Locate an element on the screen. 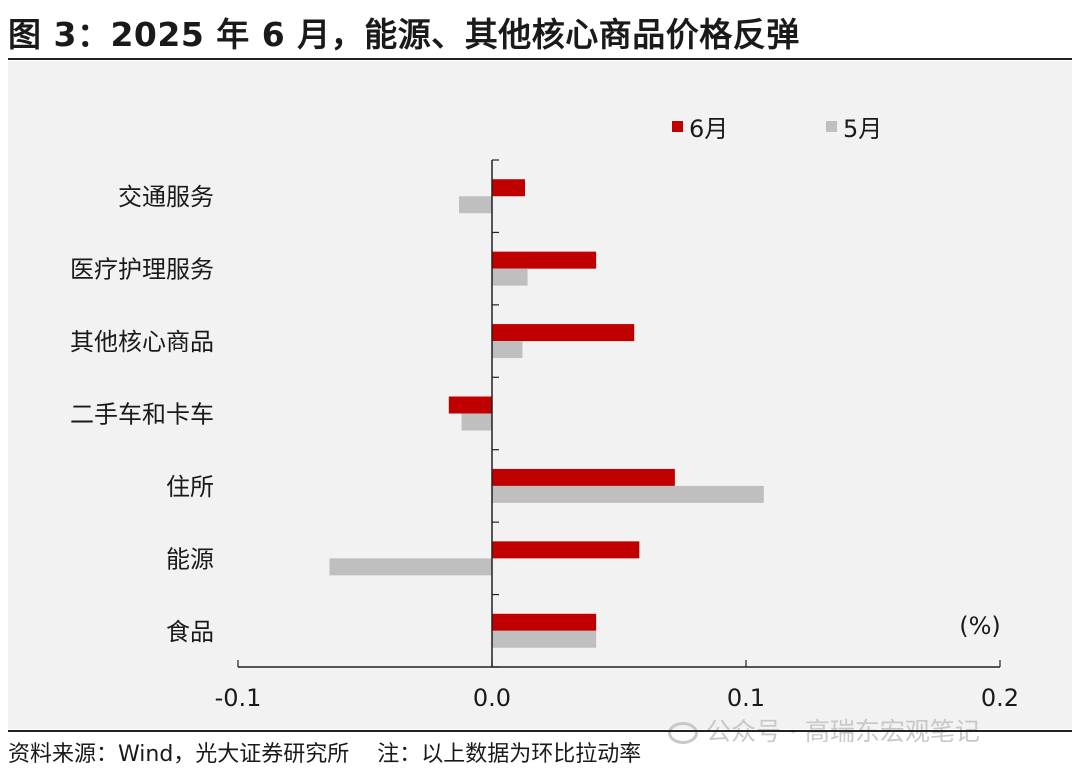 The width and height of the screenshot is (1080, 773). category-label: 医疗护理服务 is located at coordinates (142, 270).